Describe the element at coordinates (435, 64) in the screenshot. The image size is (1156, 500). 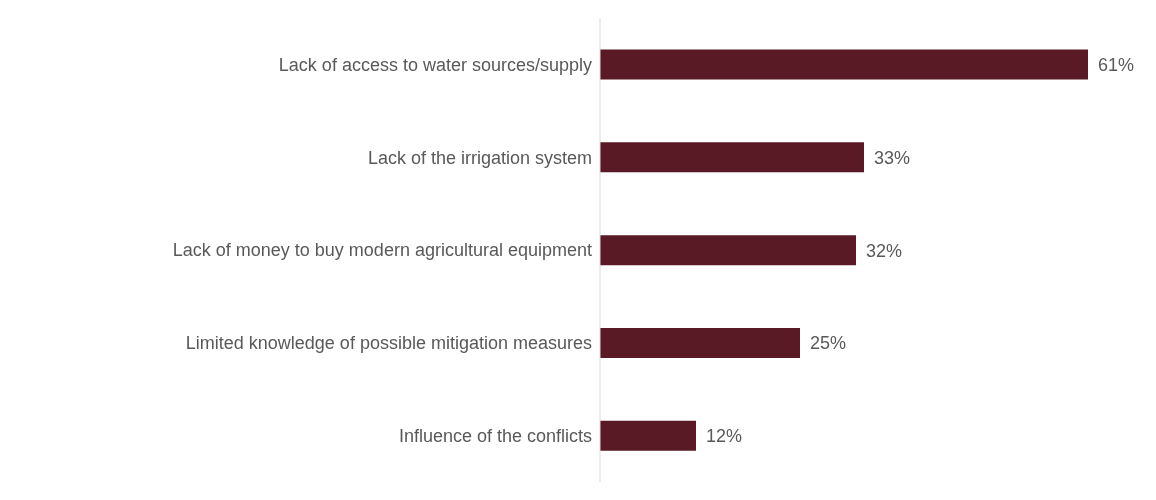
I see `y-tick-label: Lack of access to water sources/supply` at that location.